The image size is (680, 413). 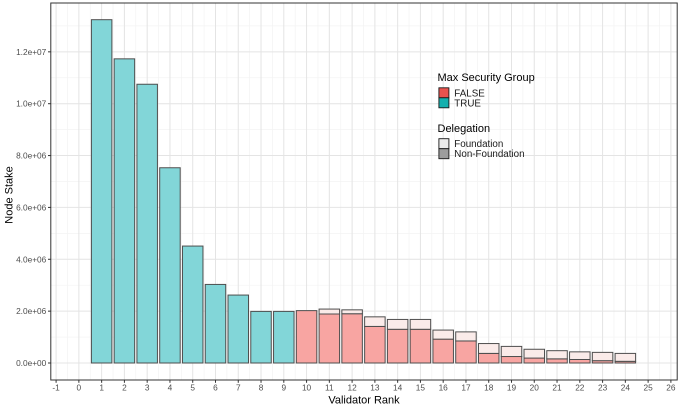 I want to click on svg-text: 0.0e+00, so click(x=31, y=363).